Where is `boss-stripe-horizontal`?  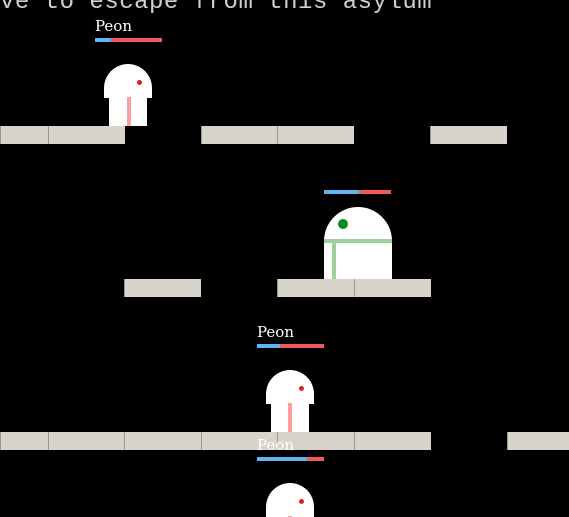
boss-stripe-horizontal is located at coordinates (358, 241).